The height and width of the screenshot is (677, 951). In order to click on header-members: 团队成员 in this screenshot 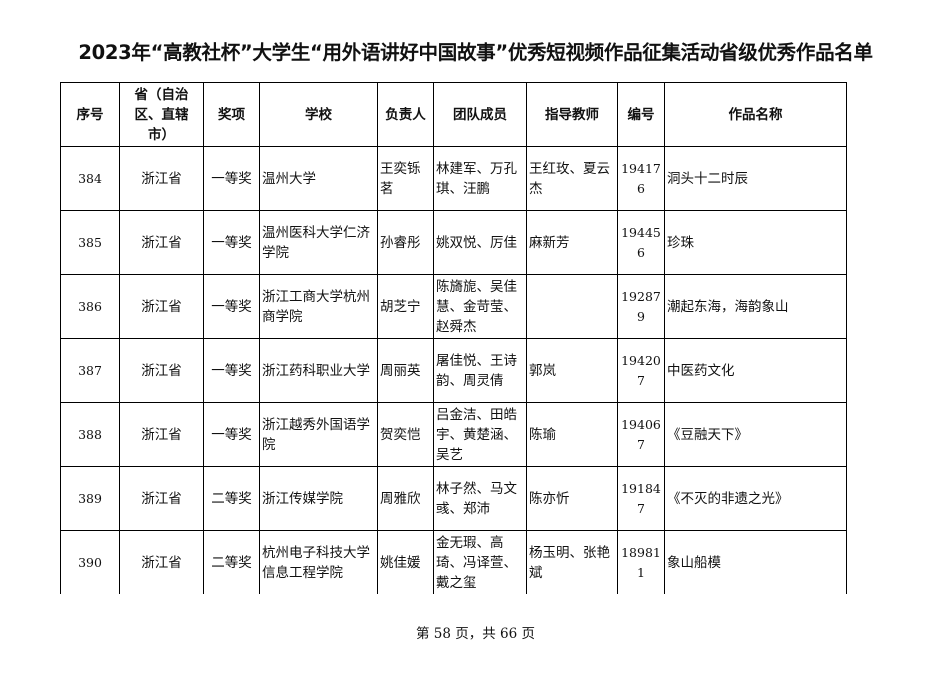, I will do `click(480, 114)`.